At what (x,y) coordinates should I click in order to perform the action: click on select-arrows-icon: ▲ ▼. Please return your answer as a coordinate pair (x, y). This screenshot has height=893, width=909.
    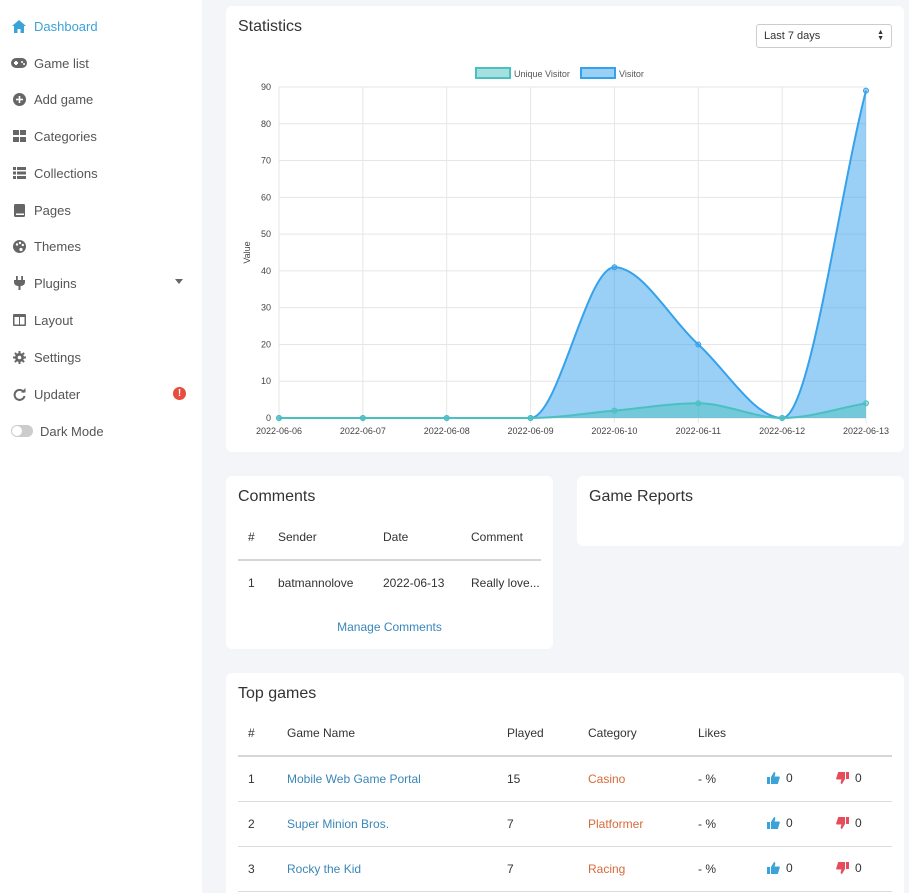
    Looking at the image, I should click on (880, 35).